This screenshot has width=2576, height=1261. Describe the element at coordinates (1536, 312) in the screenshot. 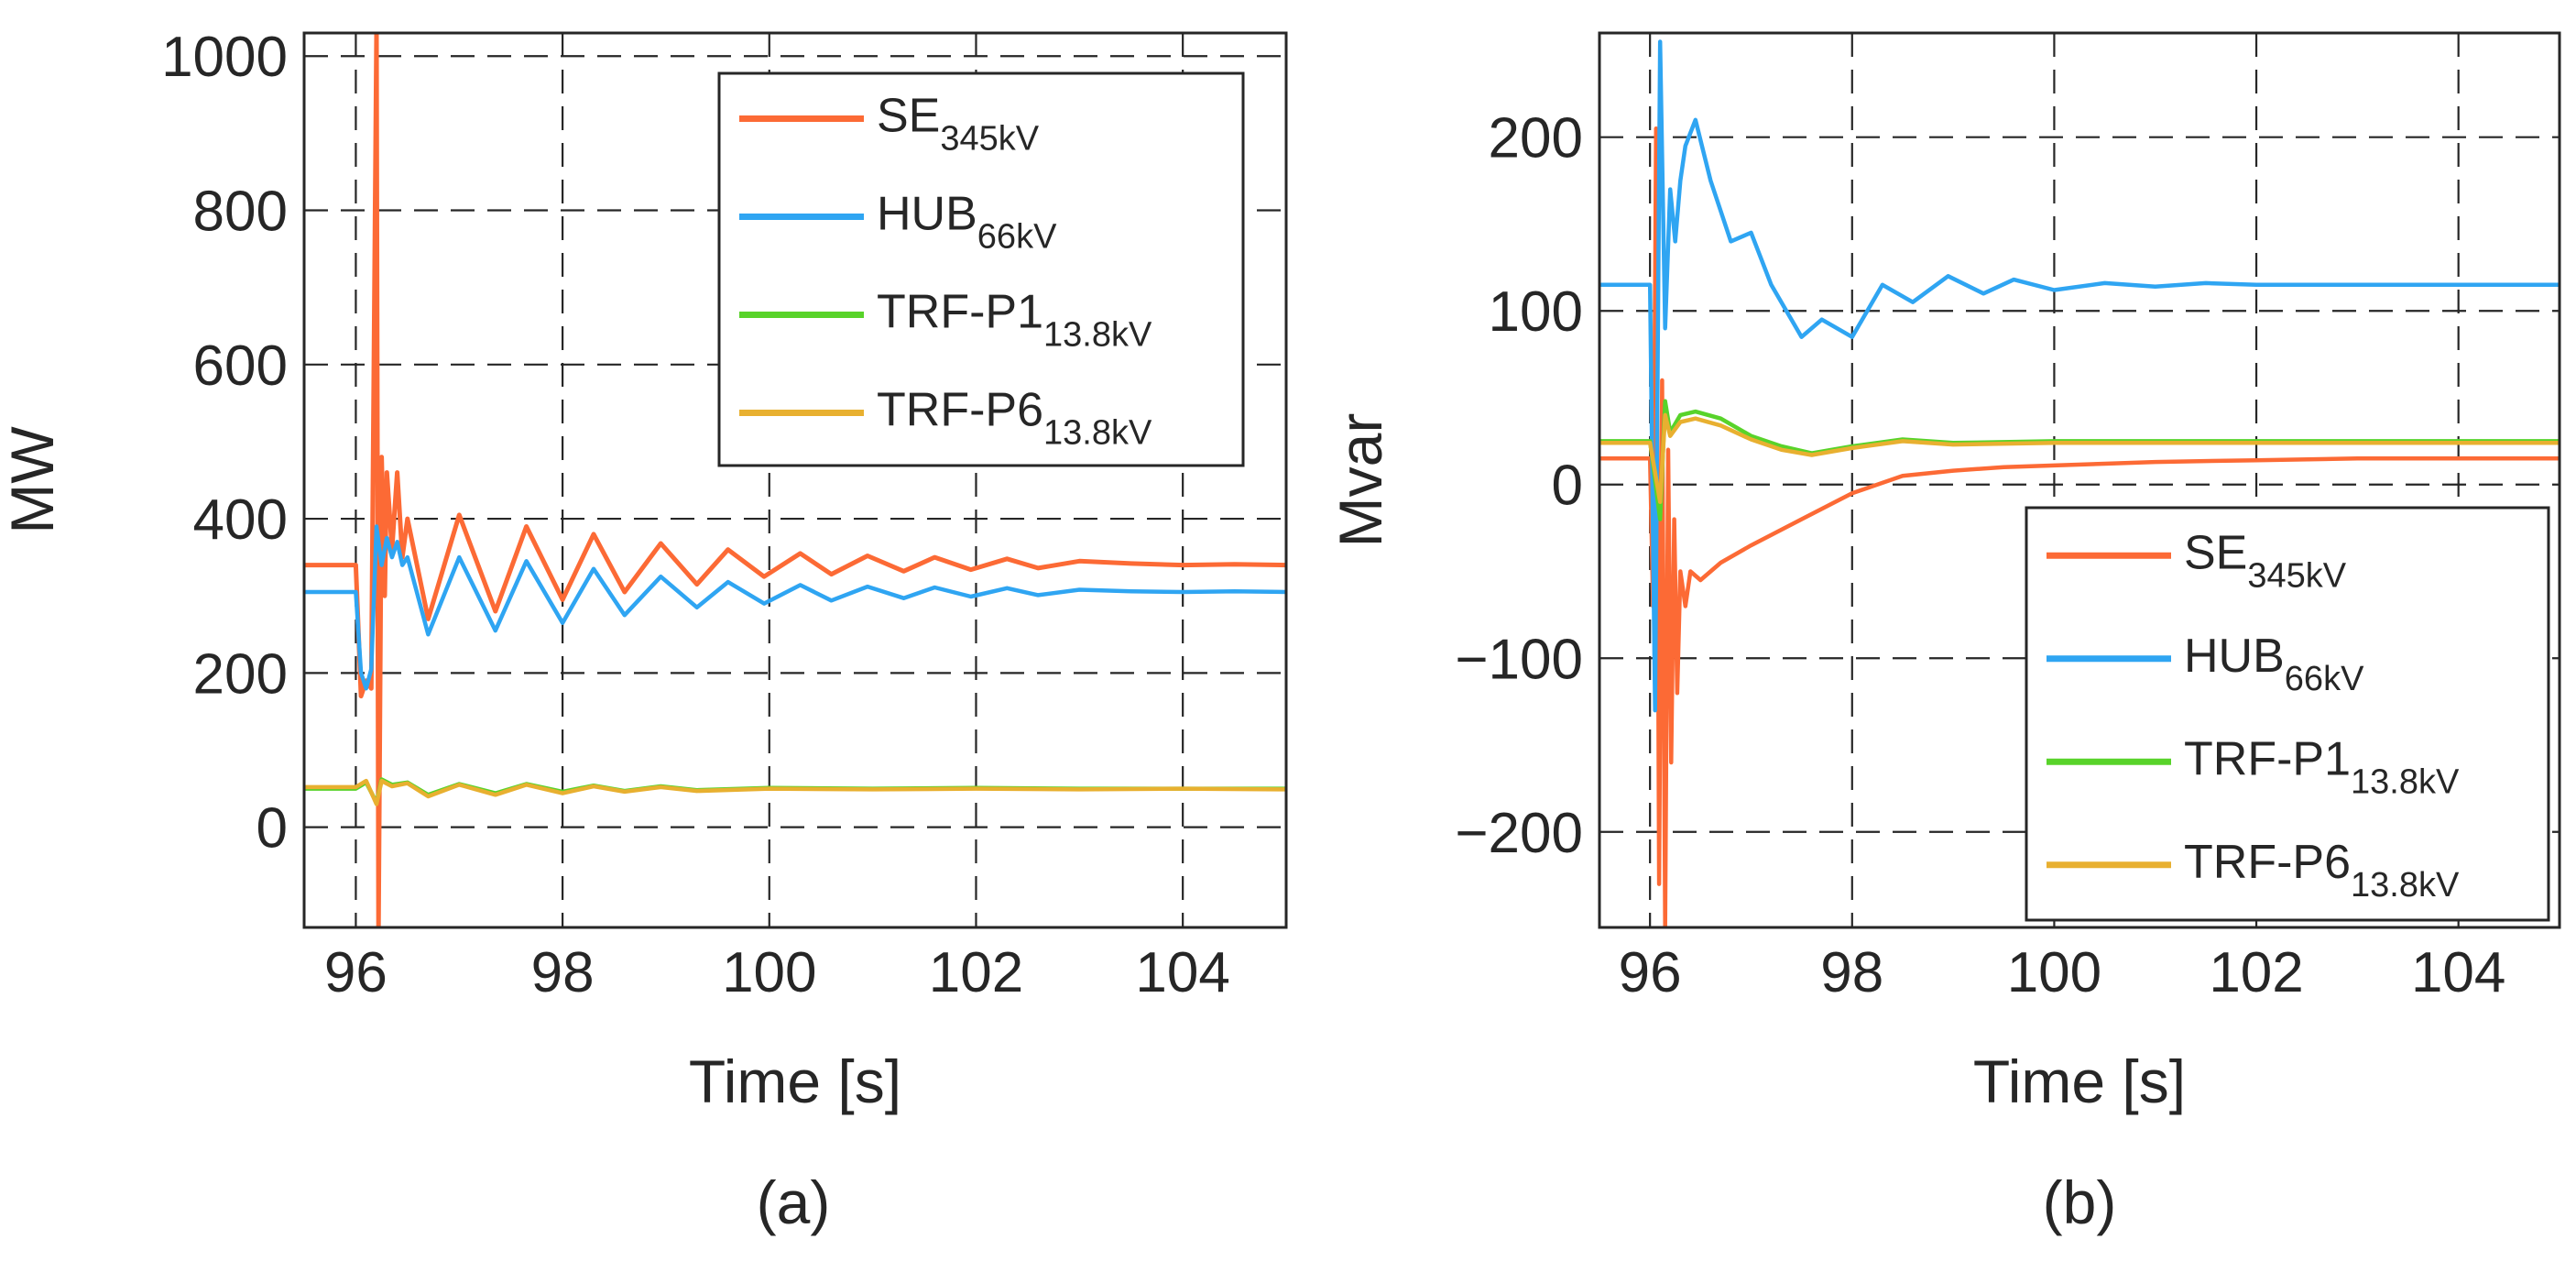

I see `y-tick-label: 100` at that location.